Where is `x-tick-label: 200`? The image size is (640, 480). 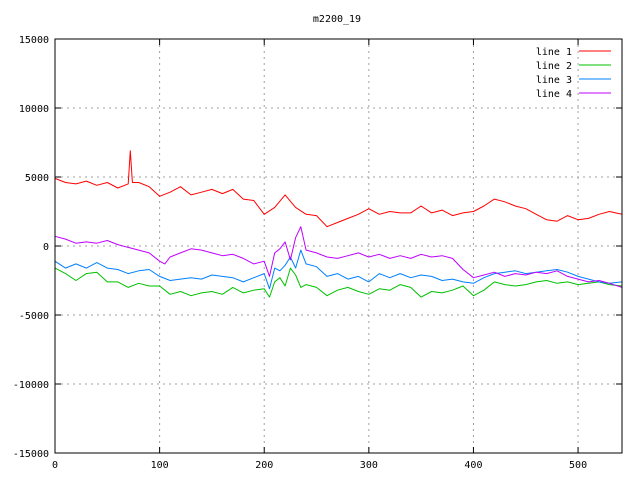
x-tick-label: 200 is located at coordinates (264, 465).